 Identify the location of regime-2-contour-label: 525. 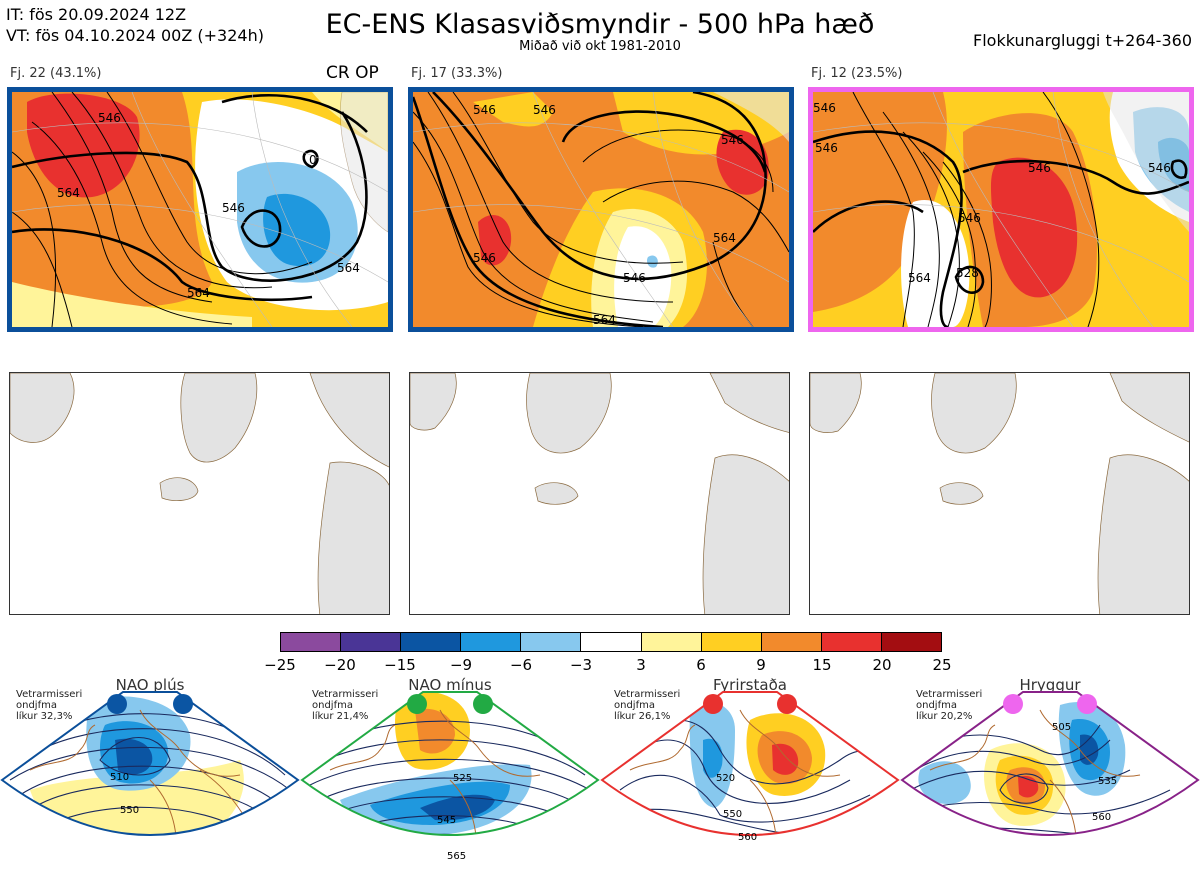
(462, 778).